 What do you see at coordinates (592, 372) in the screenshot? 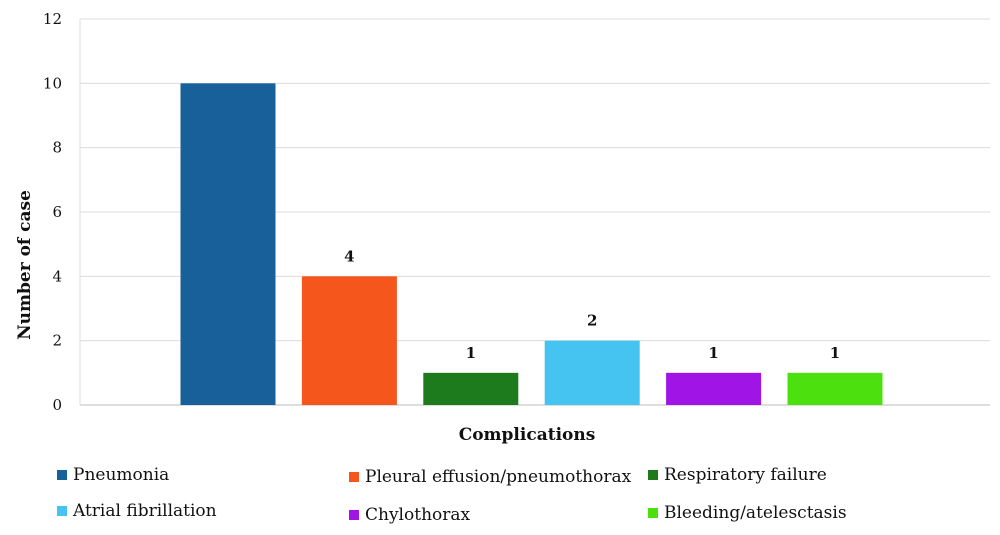
I see `bar-atrial-fibrillation` at bounding box center [592, 372].